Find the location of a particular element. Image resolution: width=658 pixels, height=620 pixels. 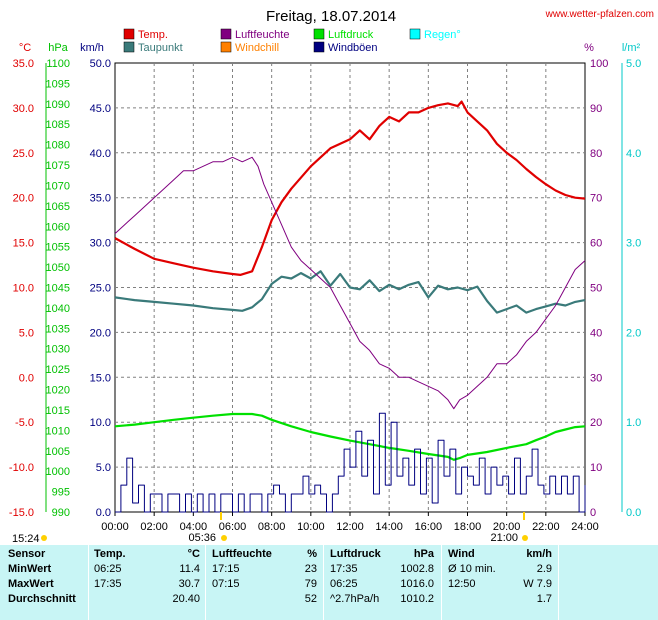

legend-label: Temp. is located at coordinates (153, 35).